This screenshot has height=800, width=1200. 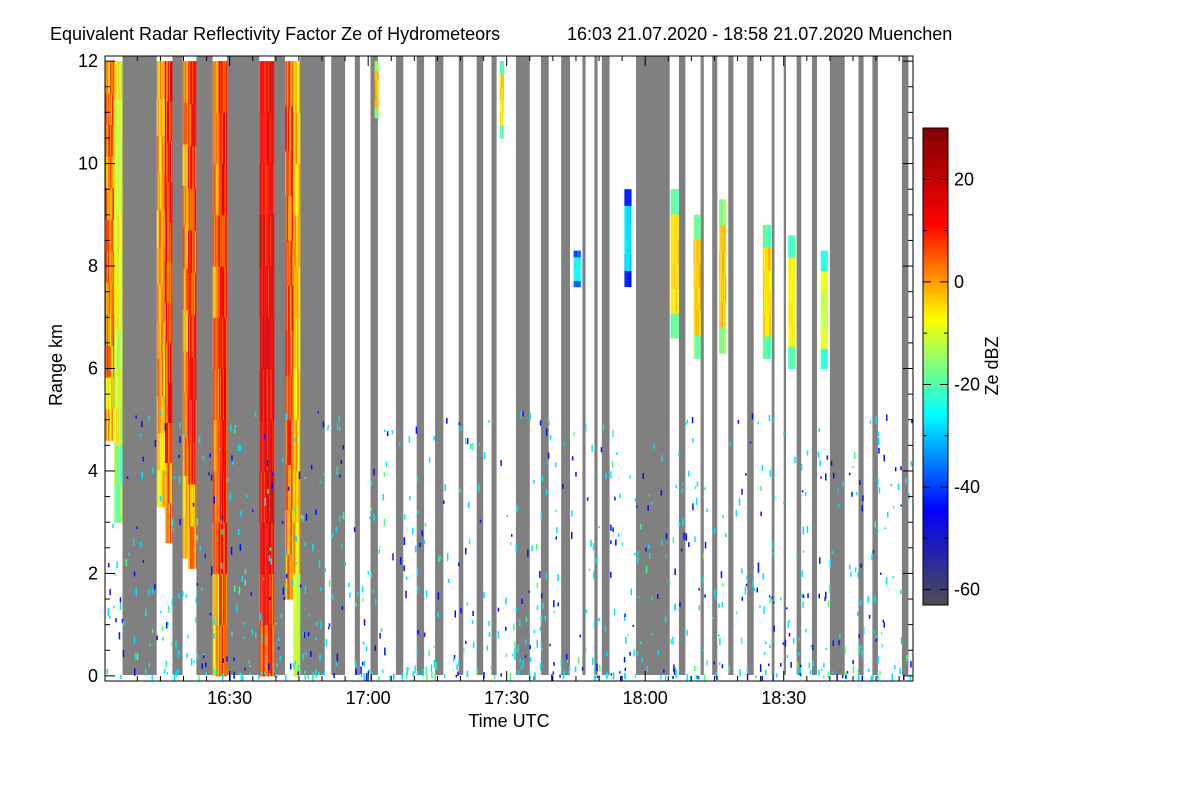 I want to click on colorbar-gradient, so click(x=935, y=366).